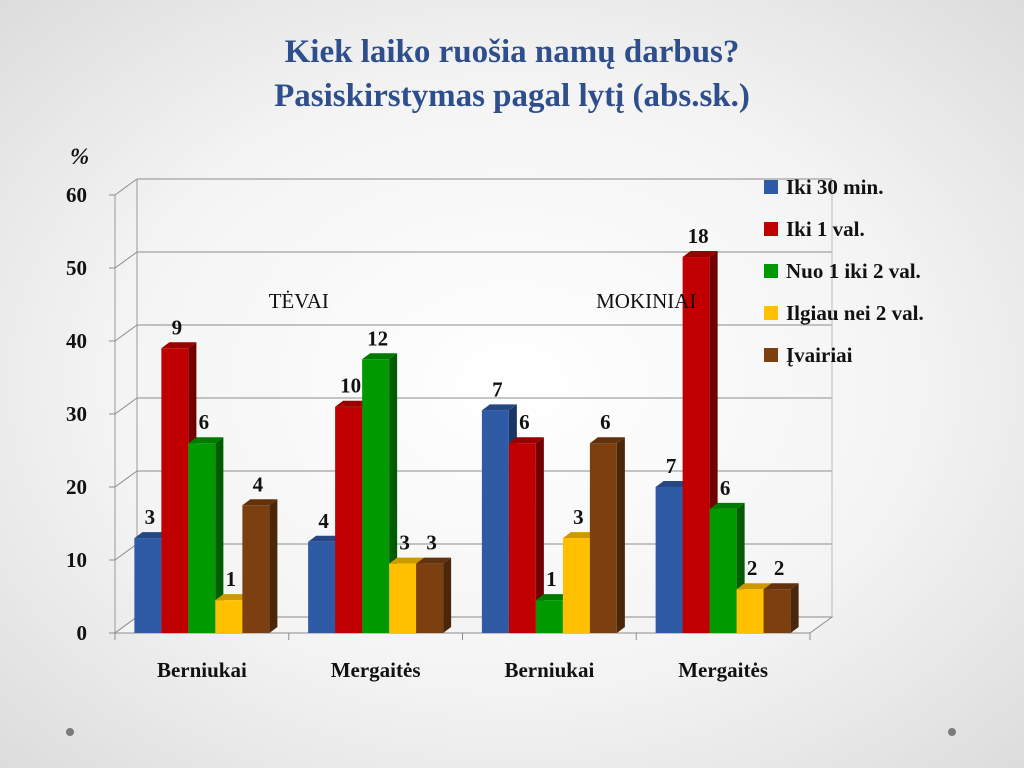  What do you see at coordinates (512, 52) in the screenshot?
I see `chart-title-line1: Kiek laiko ruošia namų darbus?` at bounding box center [512, 52].